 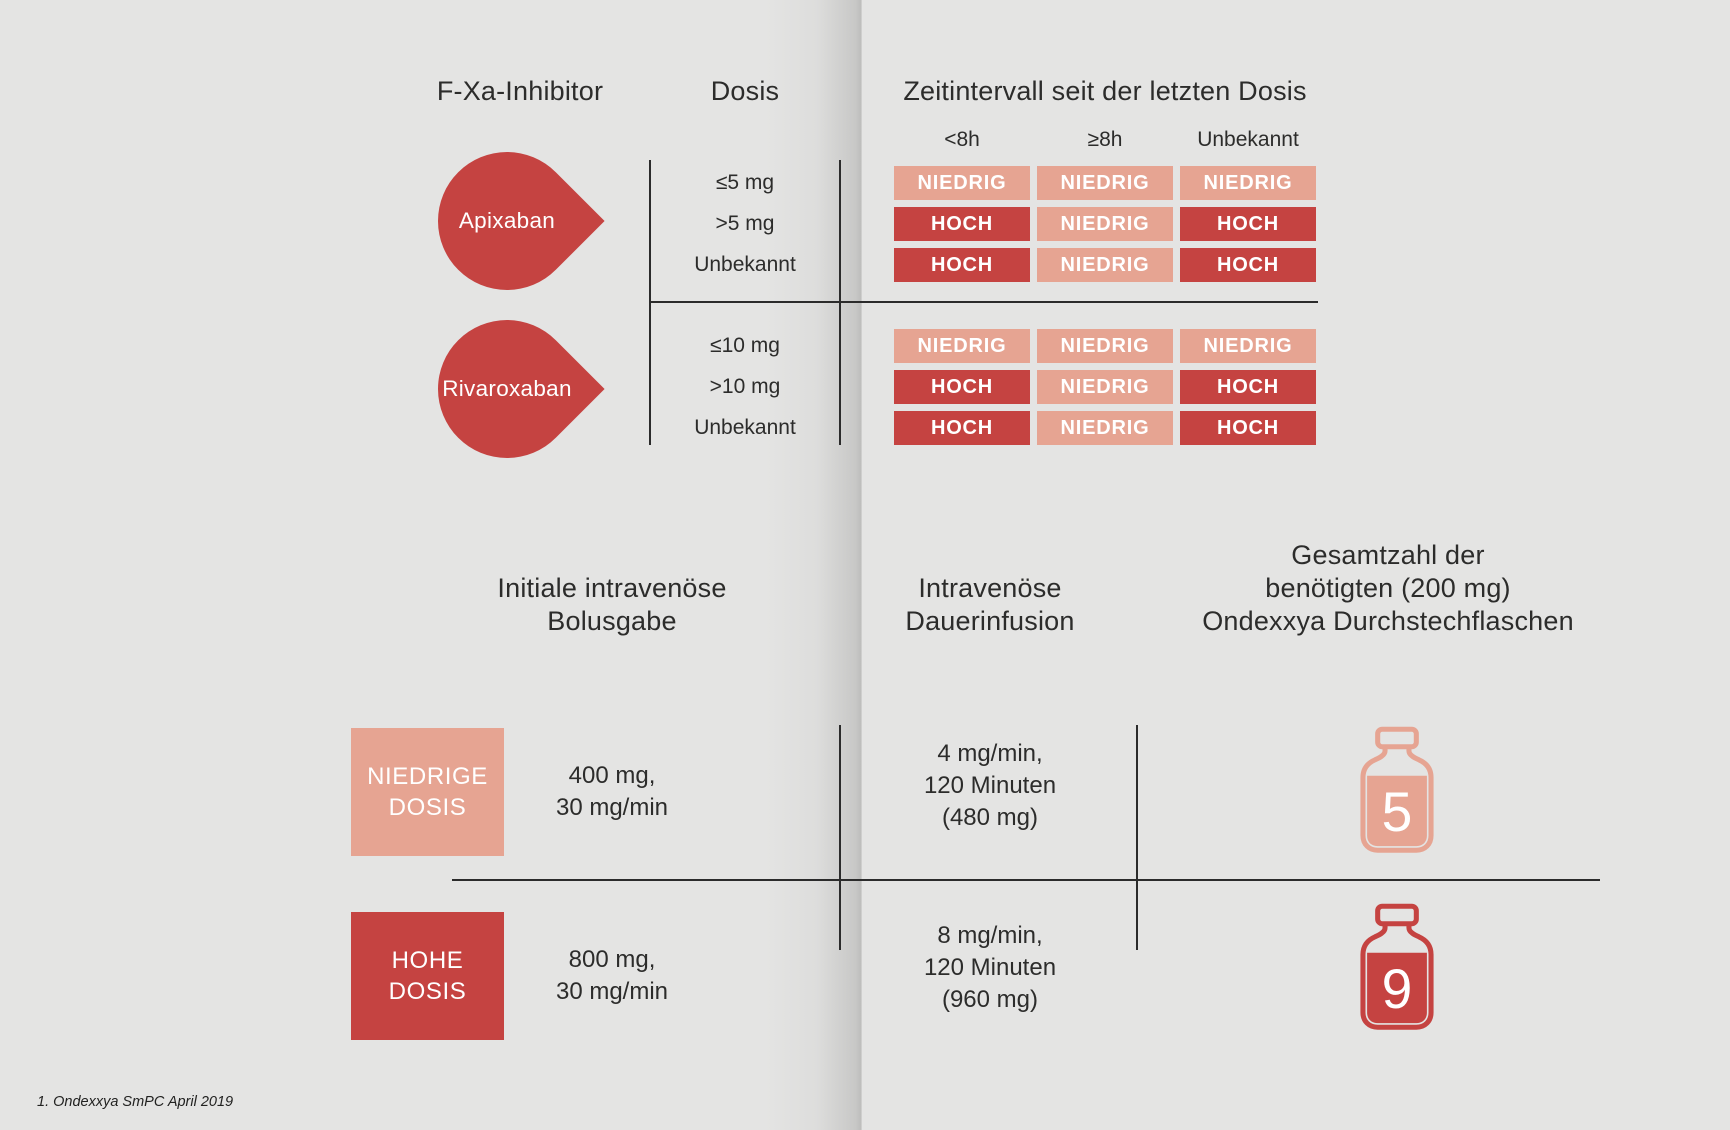 I want to click on dose-label: ≤10 mg, so click(x=745, y=345).